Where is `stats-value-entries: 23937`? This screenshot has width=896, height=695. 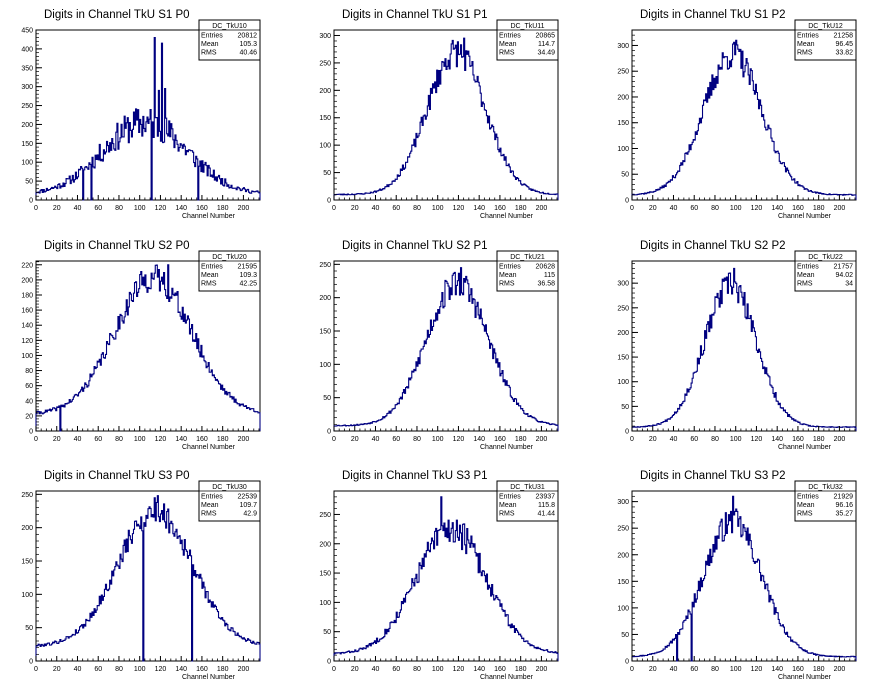 stats-value-entries: 23937 is located at coordinates (546, 497).